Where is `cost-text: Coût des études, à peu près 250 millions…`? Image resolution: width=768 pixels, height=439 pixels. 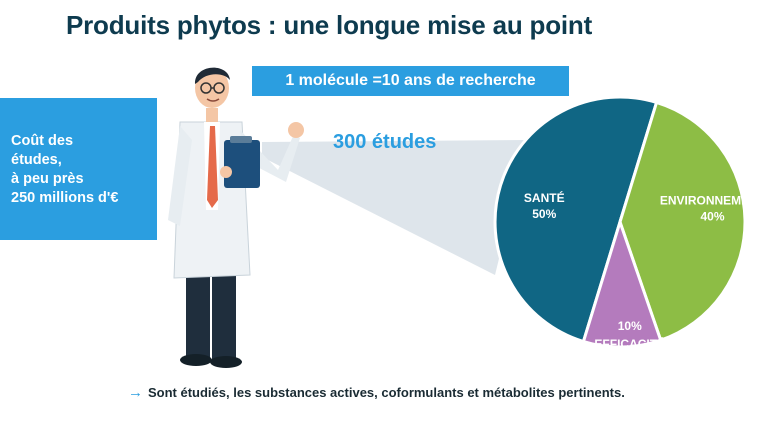 cost-text: Coût des études, à peu près 250 millions… is located at coordinates (65, 169).